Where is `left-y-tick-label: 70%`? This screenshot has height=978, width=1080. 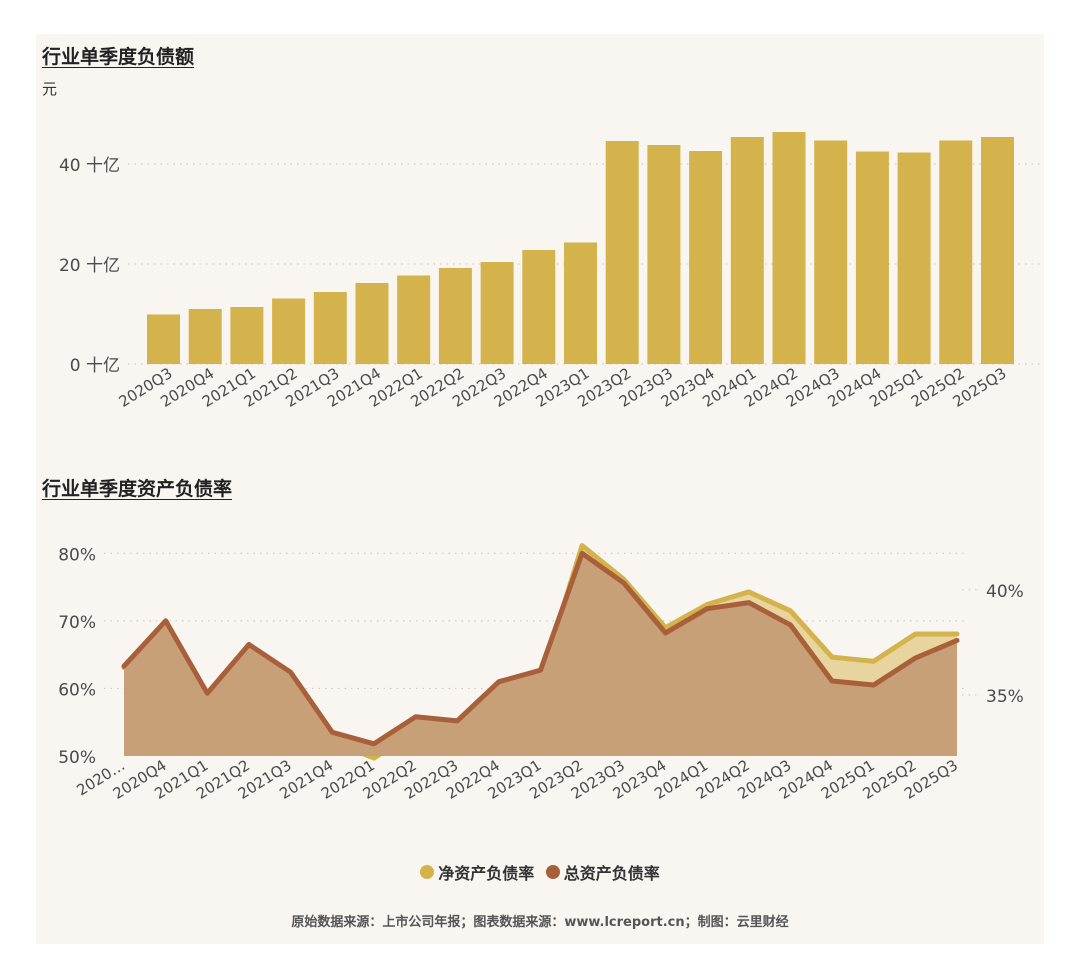 left-y-tick-label: 70% is located at coordinates (77, 623).